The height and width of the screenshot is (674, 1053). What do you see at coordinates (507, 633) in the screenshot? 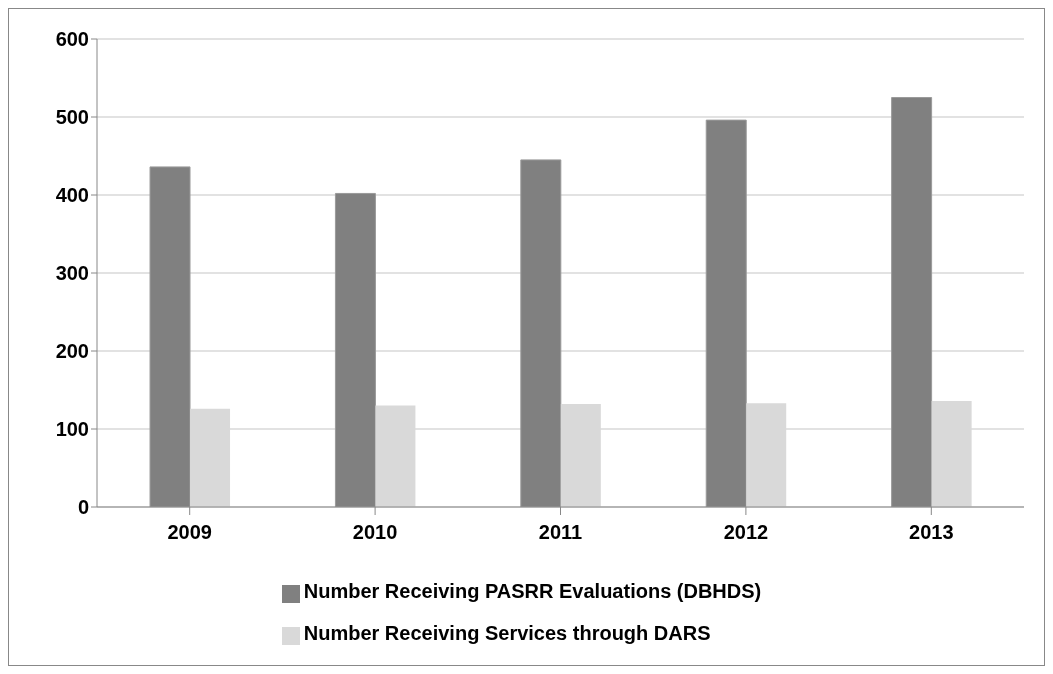
I see `legend-label: Number Receiving Services through DARS` at bounding box center [507, 633].